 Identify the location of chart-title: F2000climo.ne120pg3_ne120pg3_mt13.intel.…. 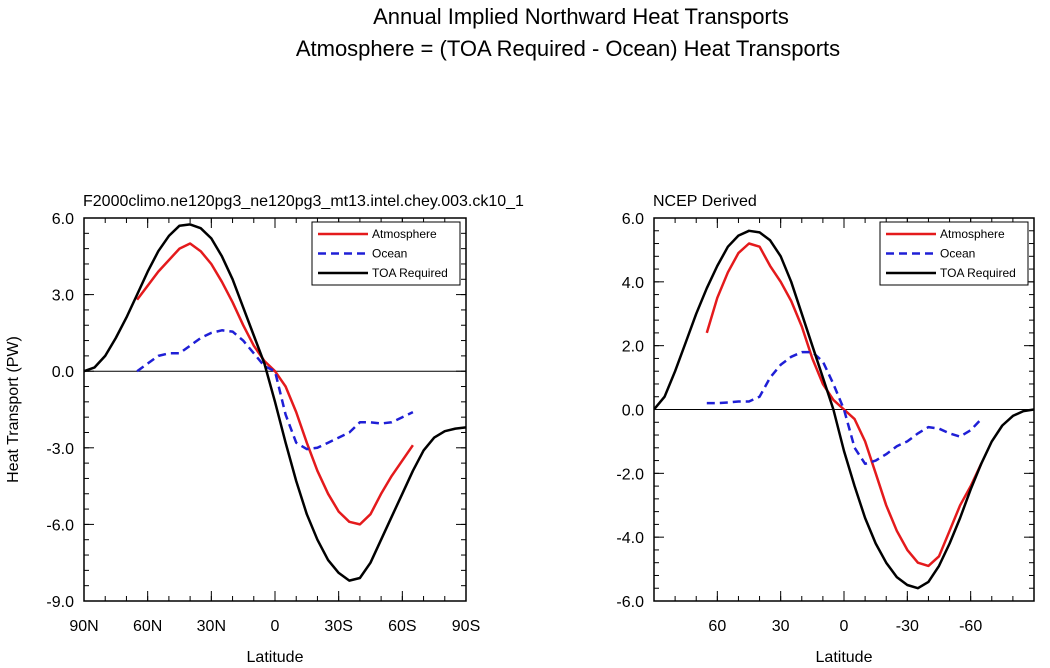
(303, 201).